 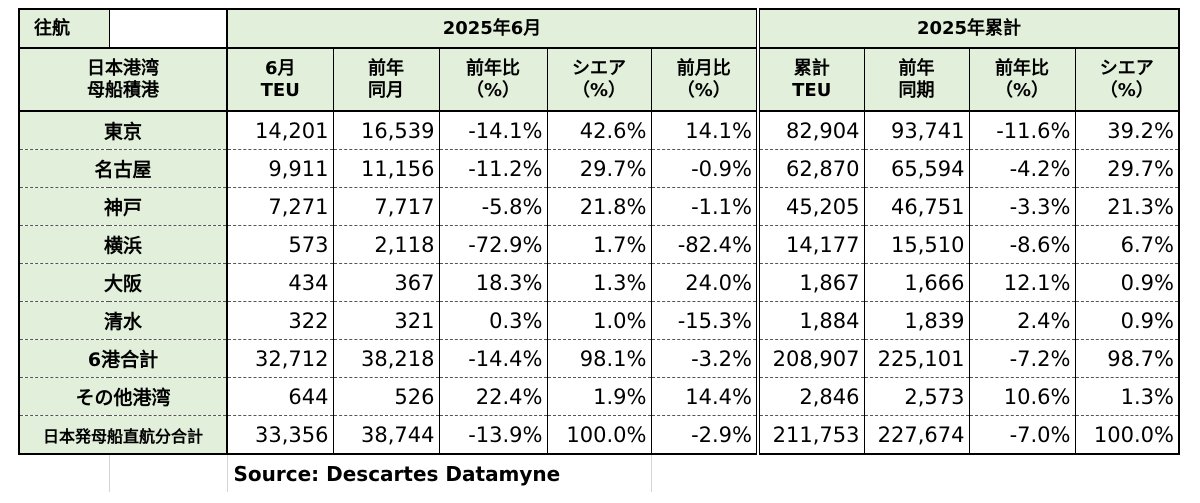 What do you see at coordinates (63, 28) in the screenshot?
I see `corner-label: 往航` at bounding box center [63, 28].